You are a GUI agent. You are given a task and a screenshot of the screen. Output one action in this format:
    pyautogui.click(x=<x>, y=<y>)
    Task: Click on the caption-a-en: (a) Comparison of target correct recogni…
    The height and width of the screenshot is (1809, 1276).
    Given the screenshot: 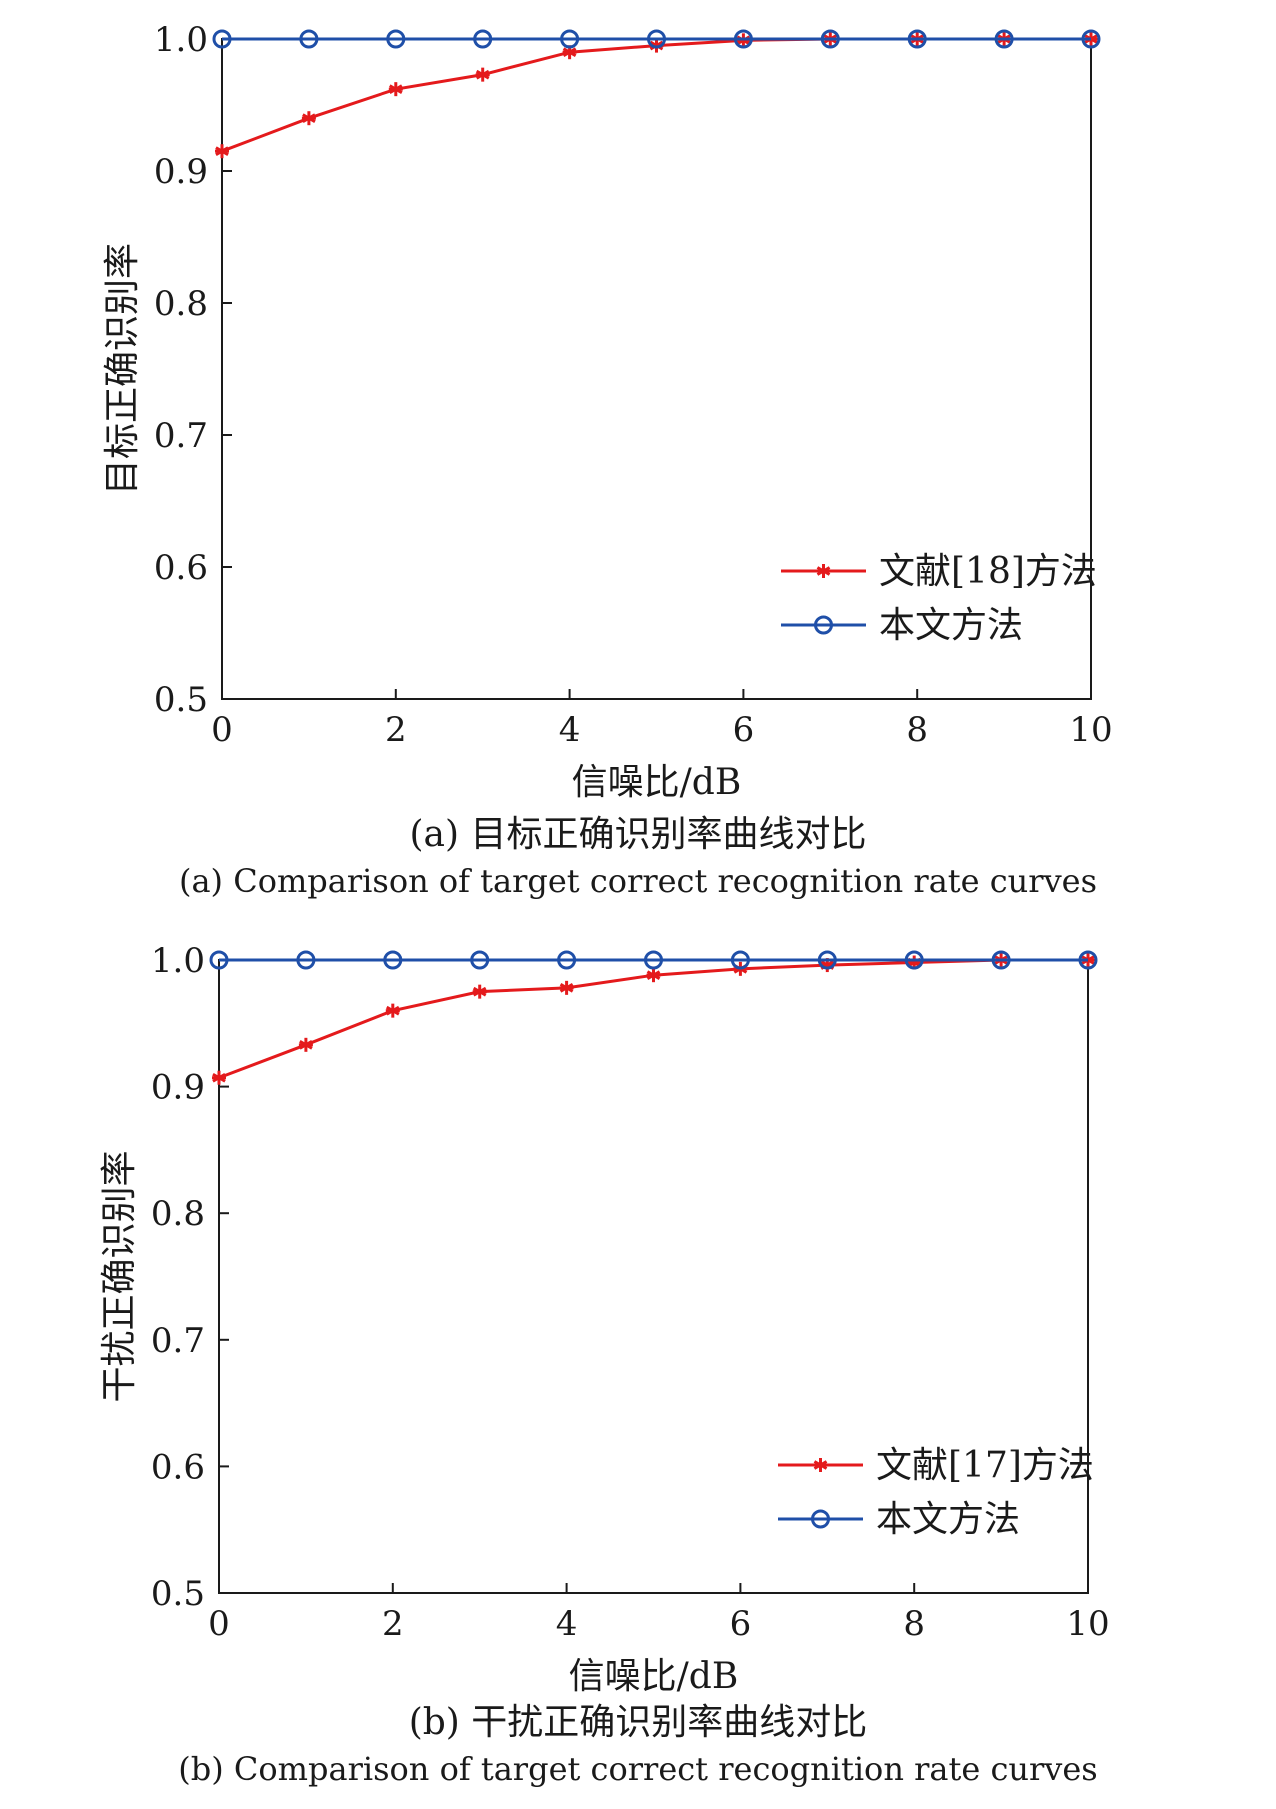 What is the action you would take?
    pyautogui.click(x=637, y=881)
    